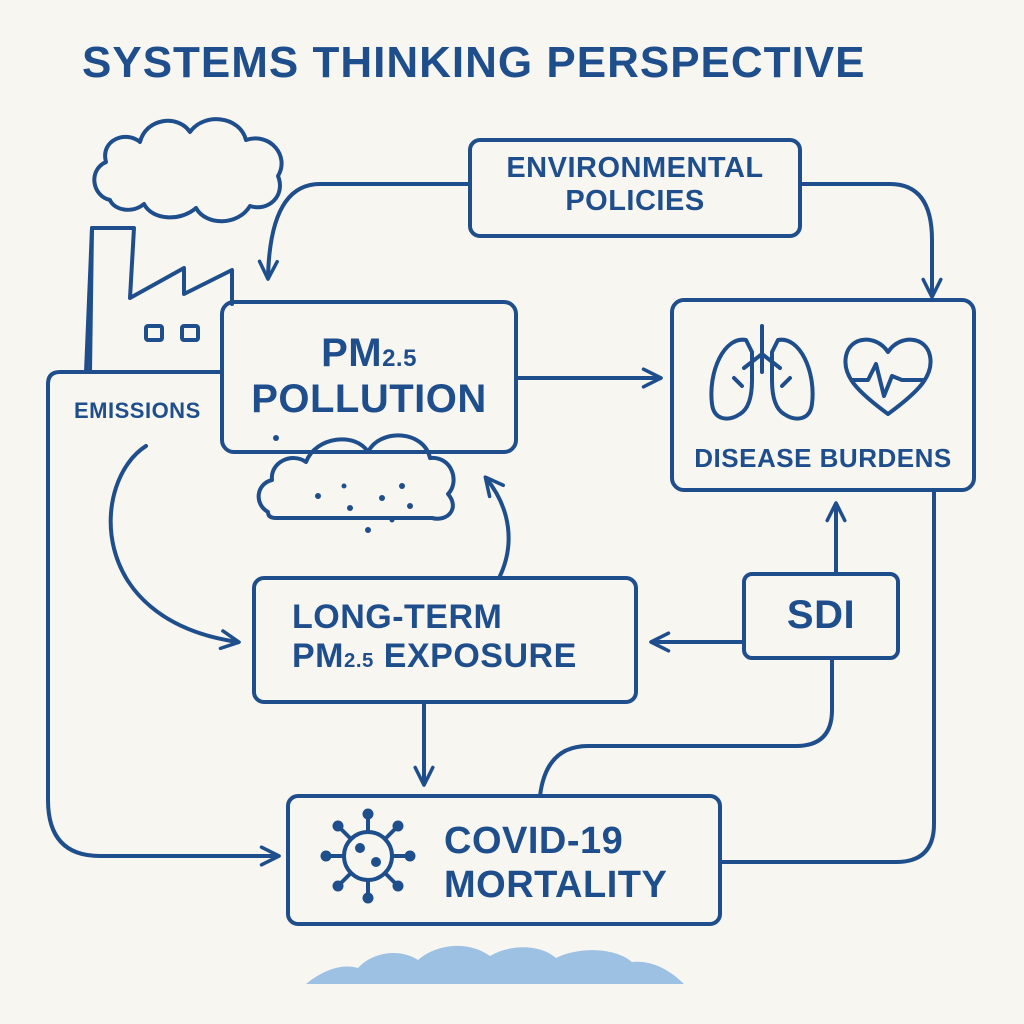 This screenshot has width=1024, height=1024. I want to click on sdi-box, so click(821, 616).